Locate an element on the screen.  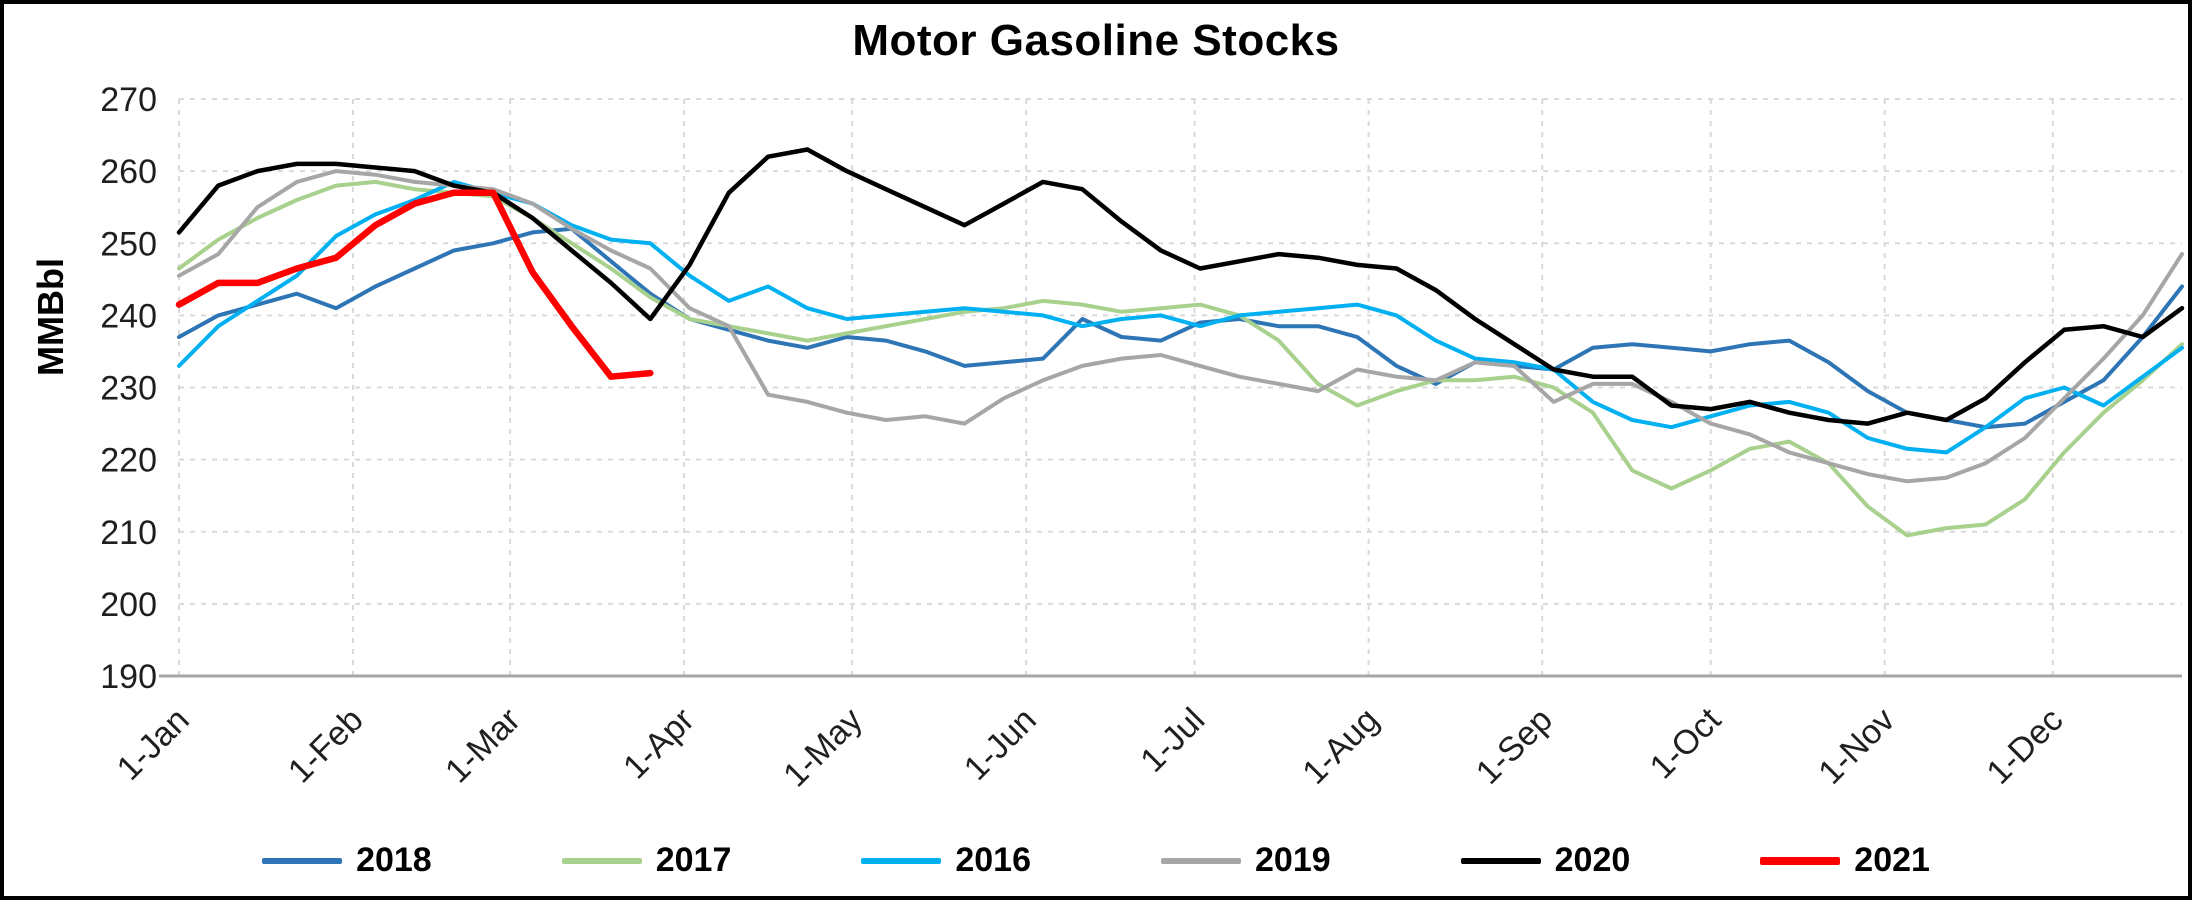
x-tick-label: 1-Mar is located at coordinates (483, 746).